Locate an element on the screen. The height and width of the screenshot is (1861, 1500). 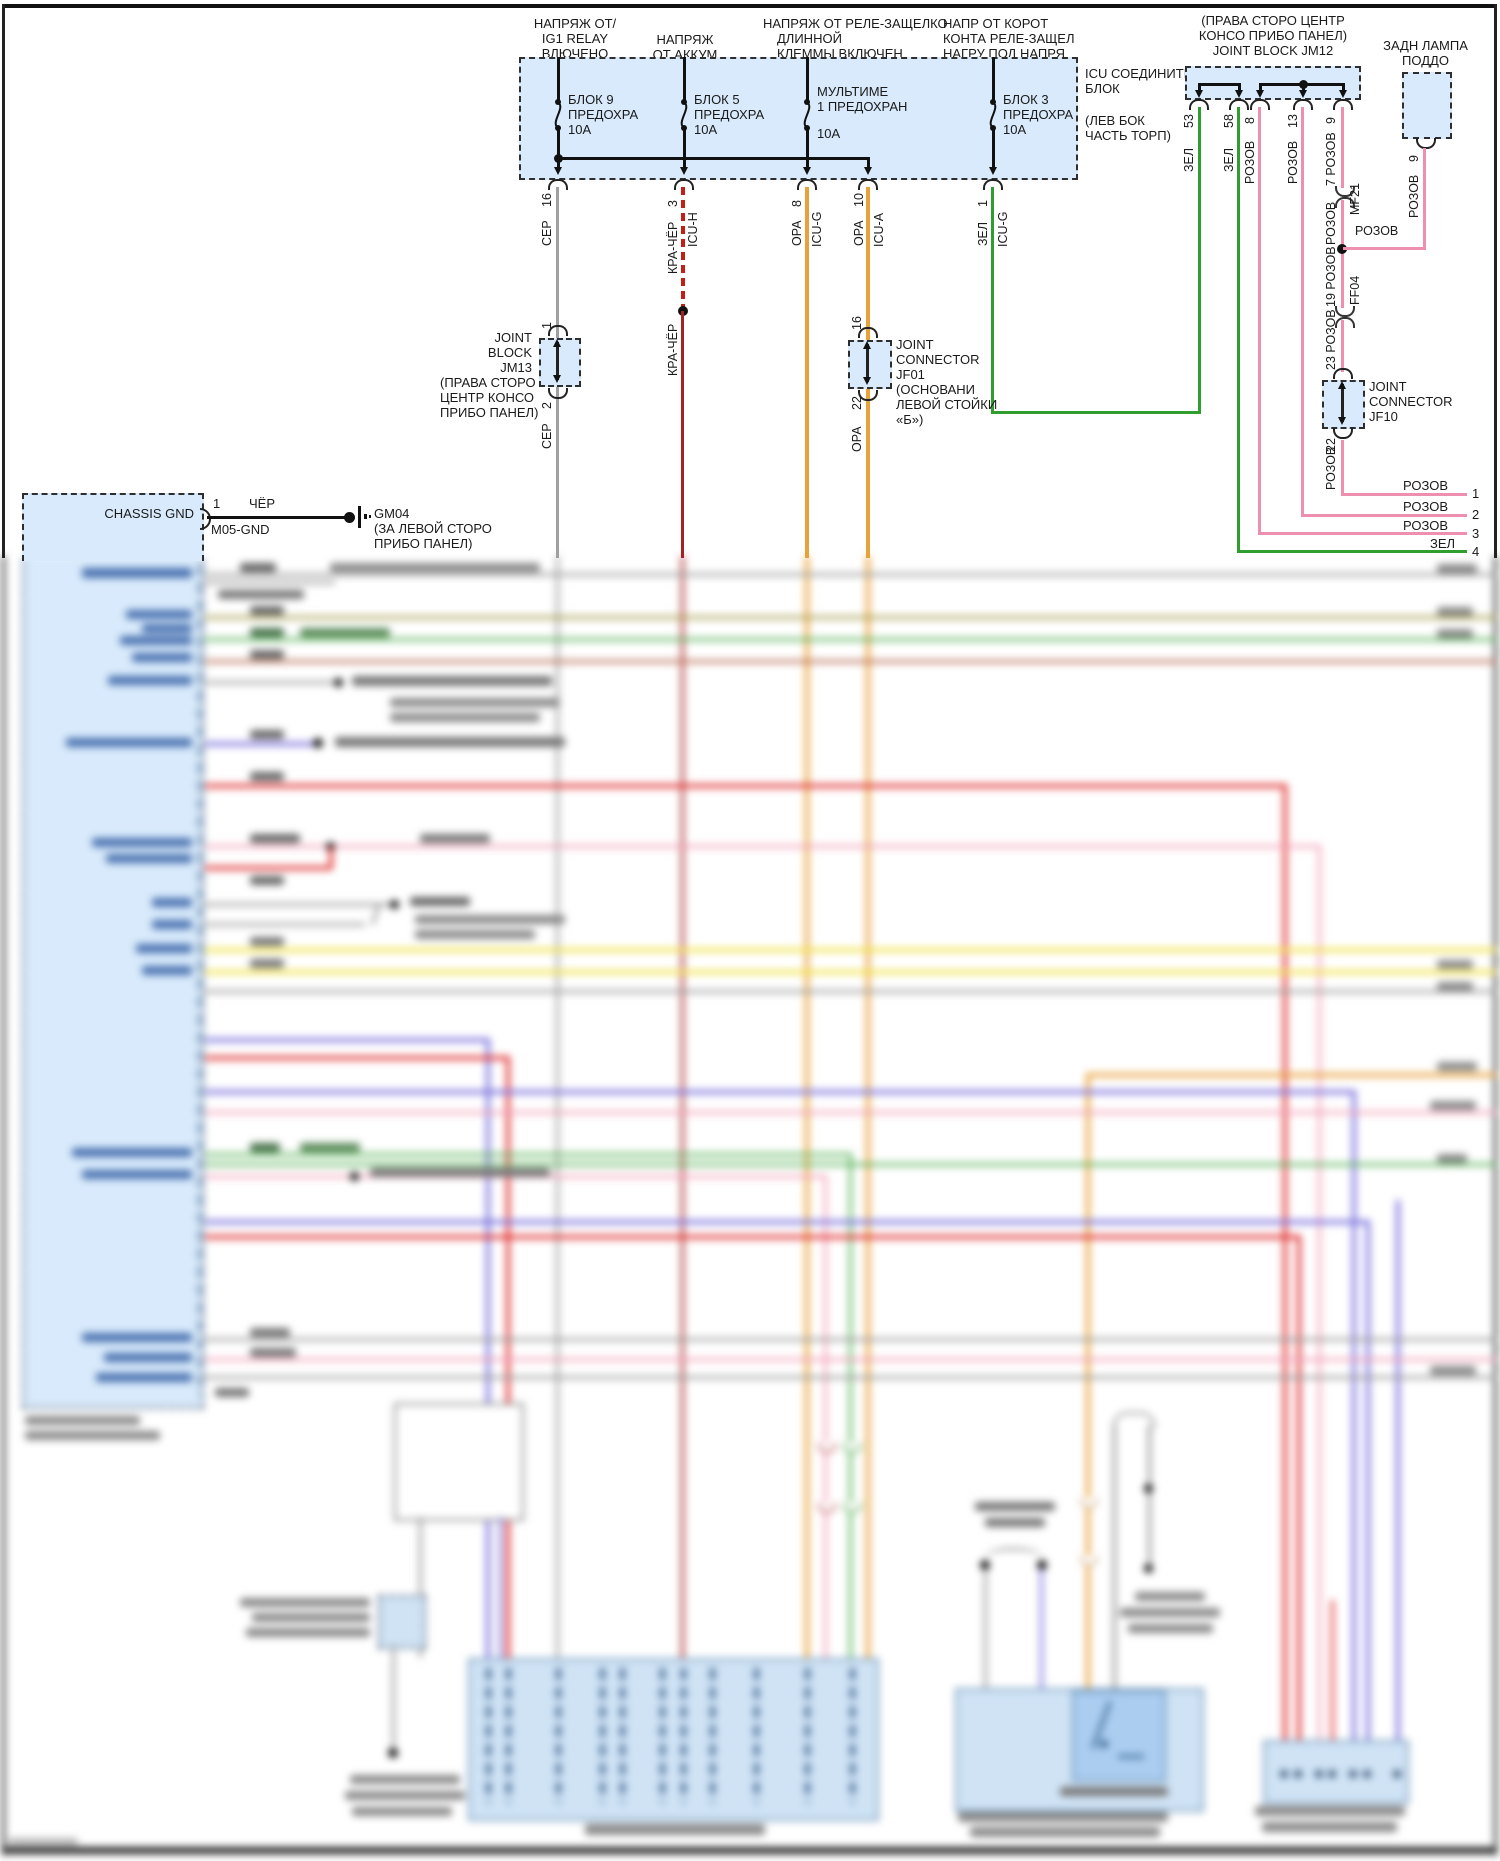
mf21-label: MF21 is located at coordinates (1355, 199).